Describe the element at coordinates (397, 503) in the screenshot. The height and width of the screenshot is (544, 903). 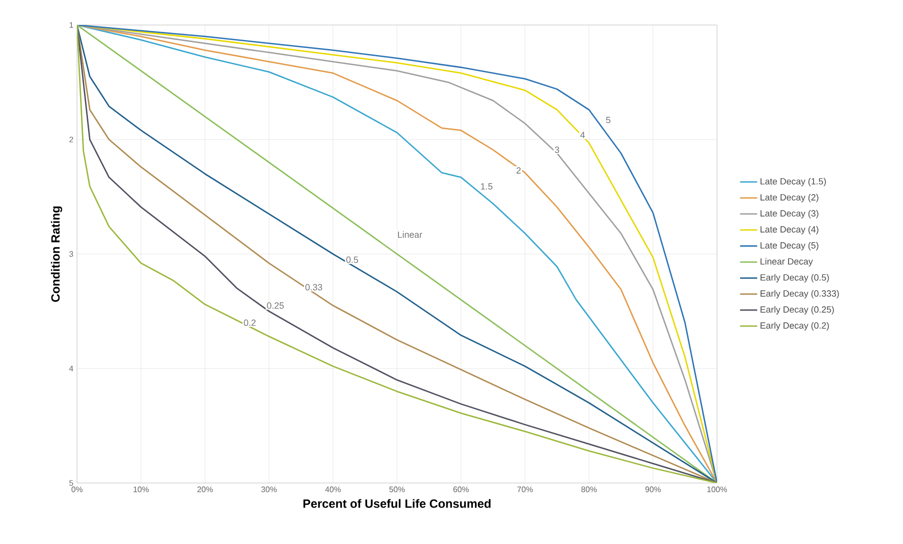
I see `x-axis-title: Percent of Useful Life Consumed` at that location.